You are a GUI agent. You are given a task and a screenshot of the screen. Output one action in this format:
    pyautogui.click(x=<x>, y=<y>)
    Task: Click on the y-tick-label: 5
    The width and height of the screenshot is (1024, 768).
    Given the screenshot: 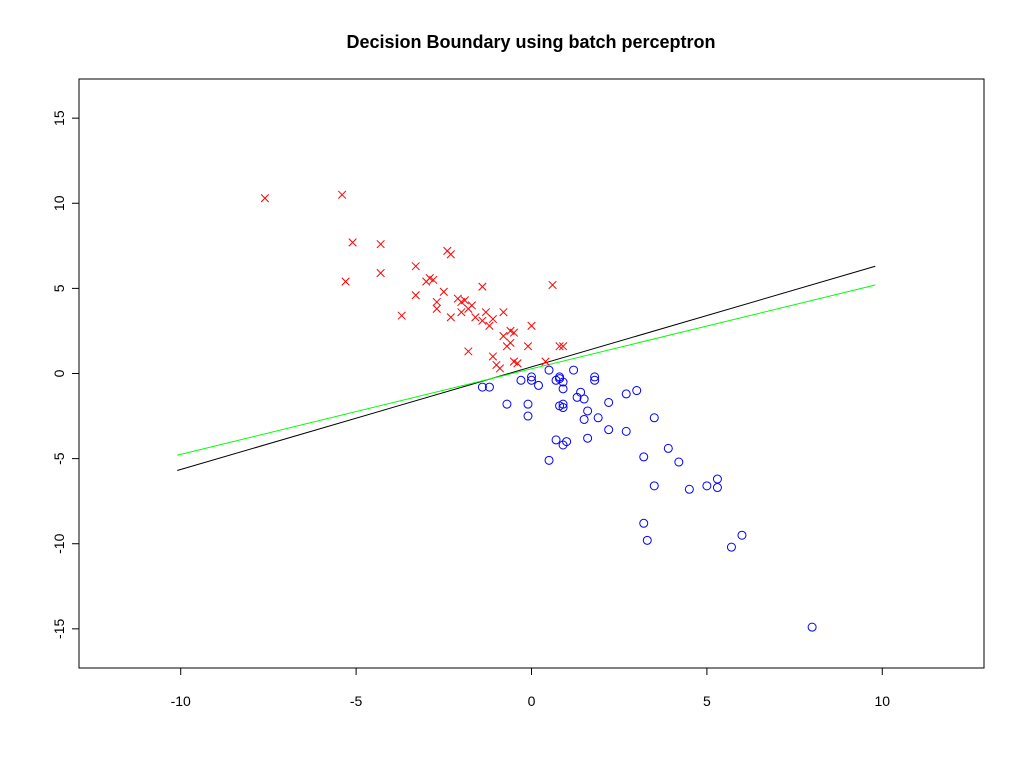 What is the action you would take?
    pyautogui.click(x=59, y=288)
    